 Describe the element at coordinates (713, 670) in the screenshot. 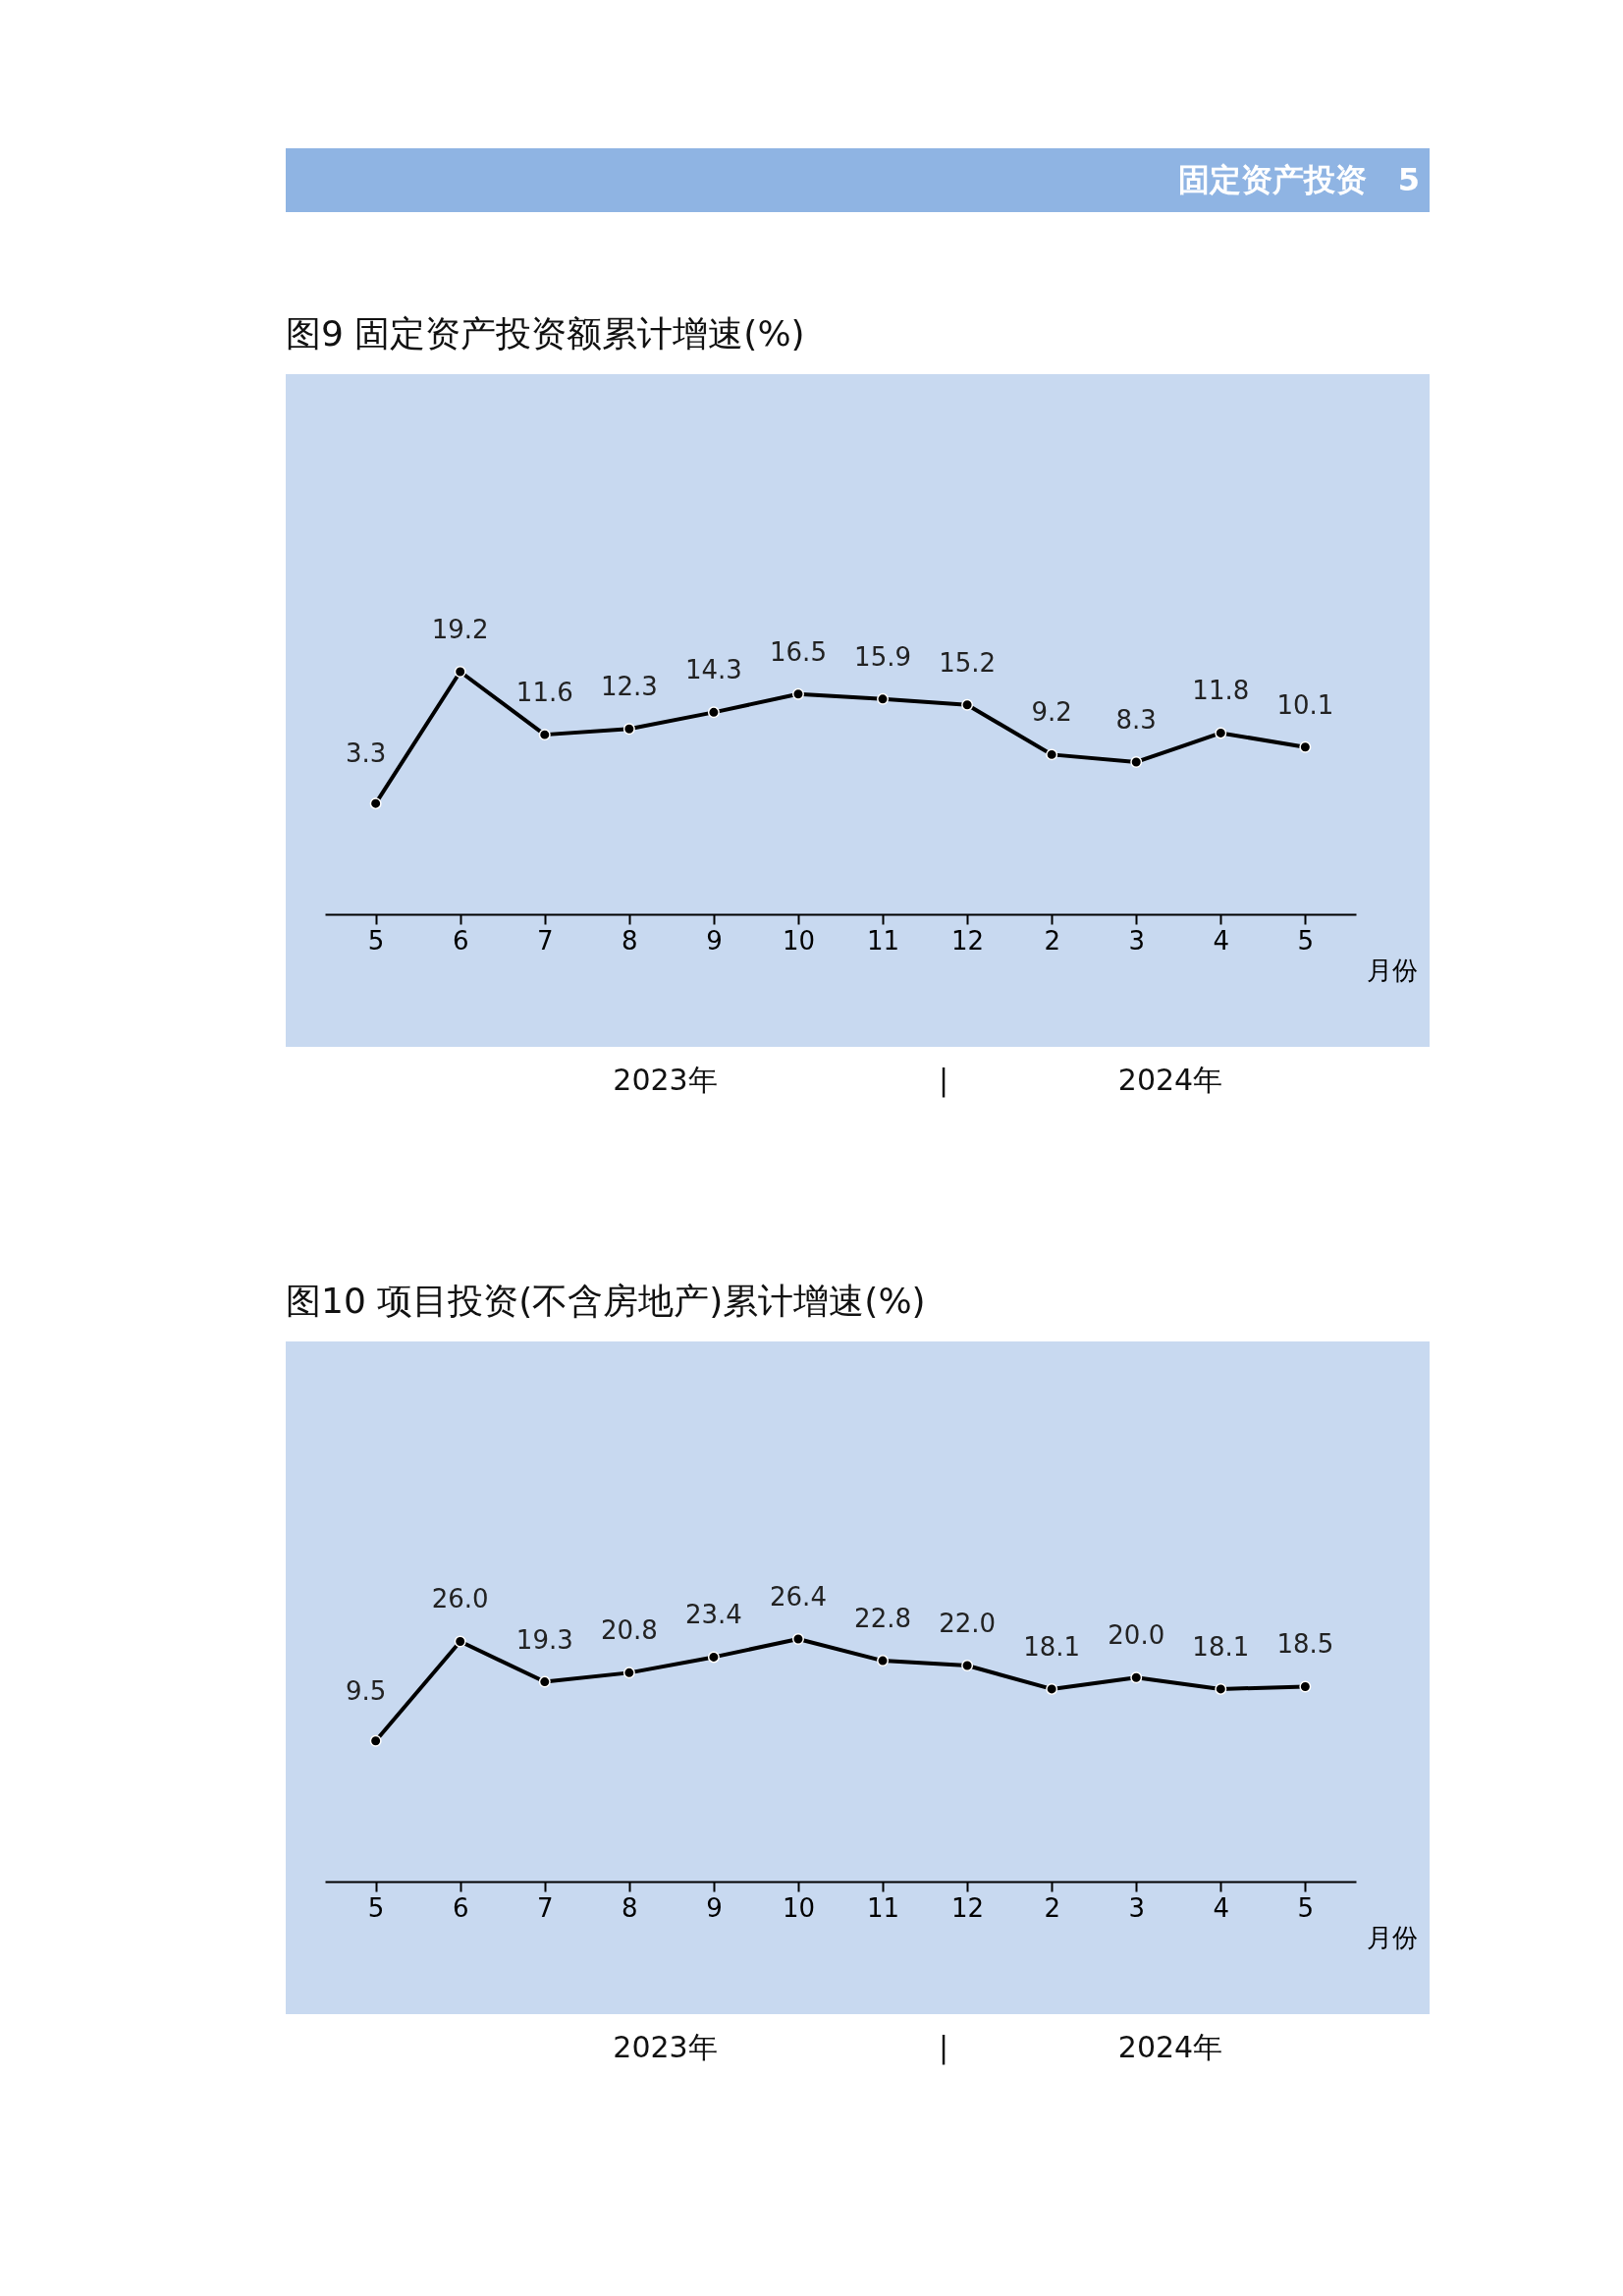

I see `data-label: 14.3` at that location.